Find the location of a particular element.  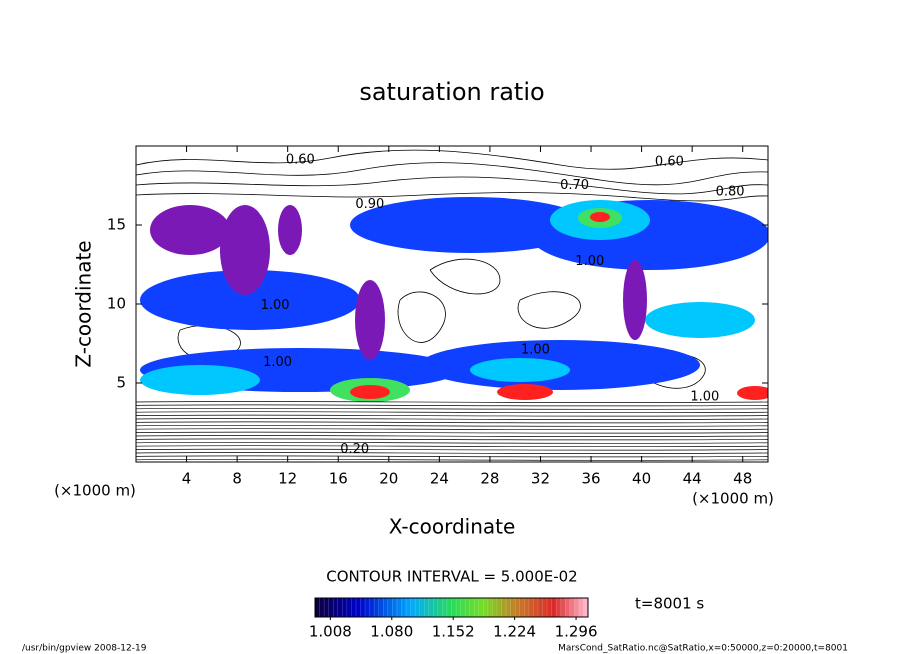

y-unit: (×1000 m) is located at coordinates (95, 491).